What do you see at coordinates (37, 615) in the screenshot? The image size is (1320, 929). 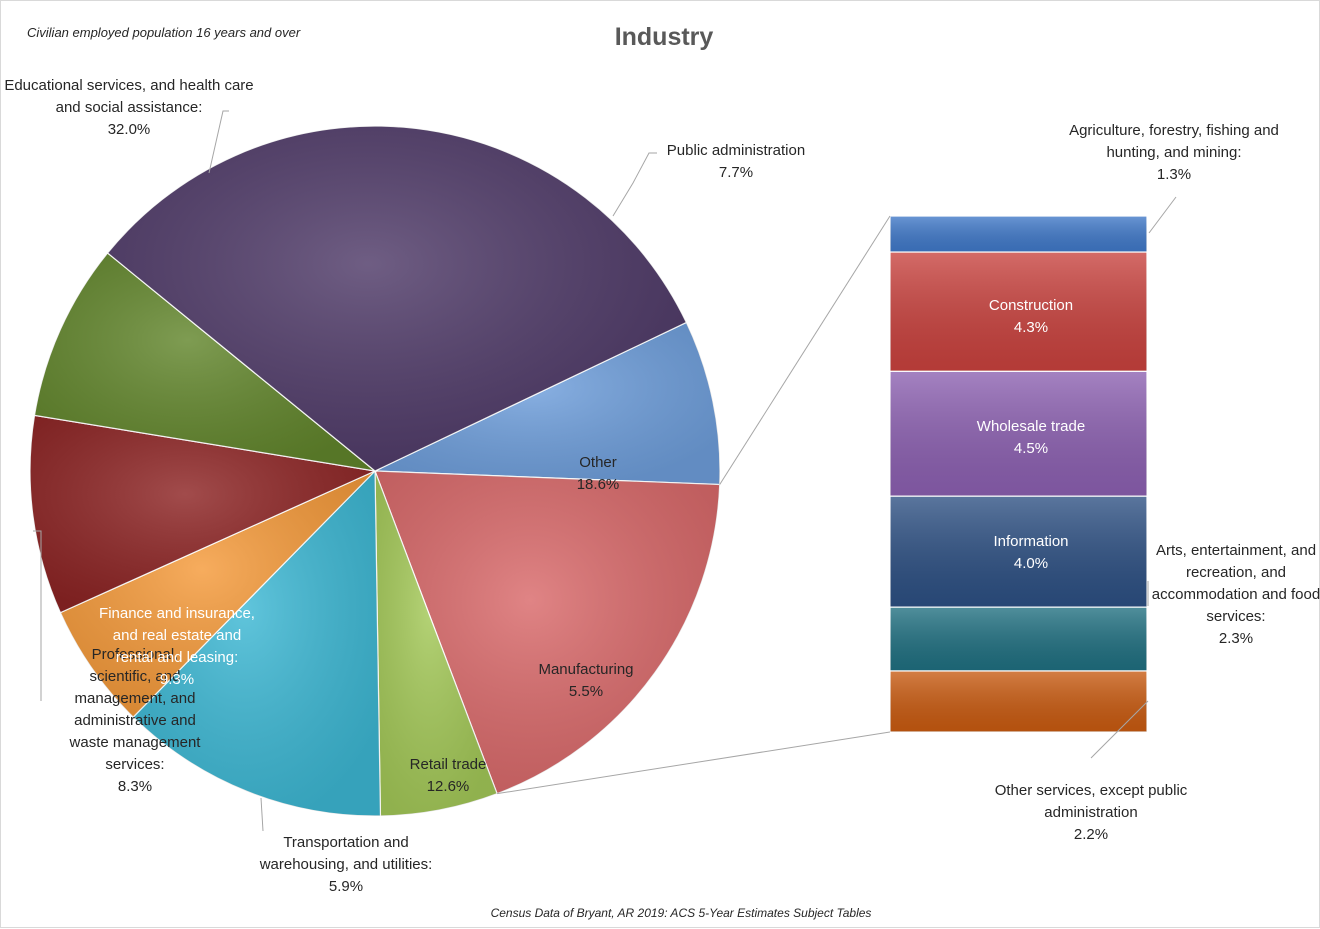 I see `leader-line-professional-services` at bounding box center [37, 615].